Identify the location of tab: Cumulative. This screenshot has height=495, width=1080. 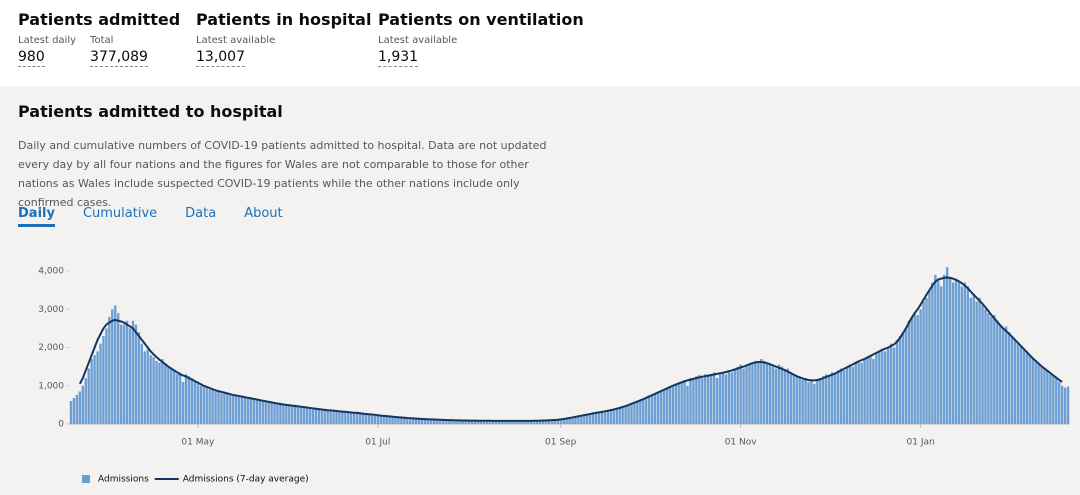
(120, 213).